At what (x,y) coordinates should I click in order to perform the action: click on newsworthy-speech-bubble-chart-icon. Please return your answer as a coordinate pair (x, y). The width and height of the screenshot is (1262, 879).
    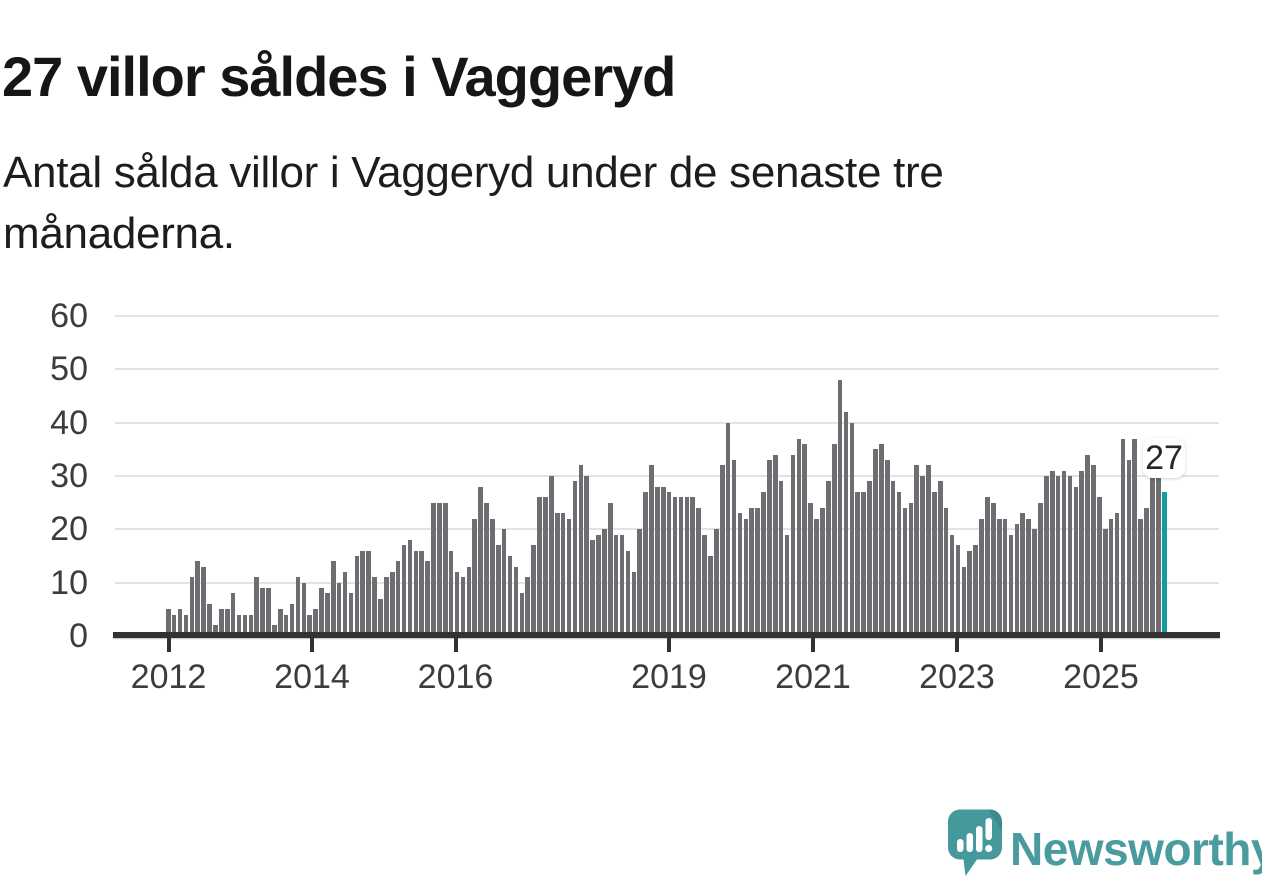
    Looking at the image, I should click on (975, 843).